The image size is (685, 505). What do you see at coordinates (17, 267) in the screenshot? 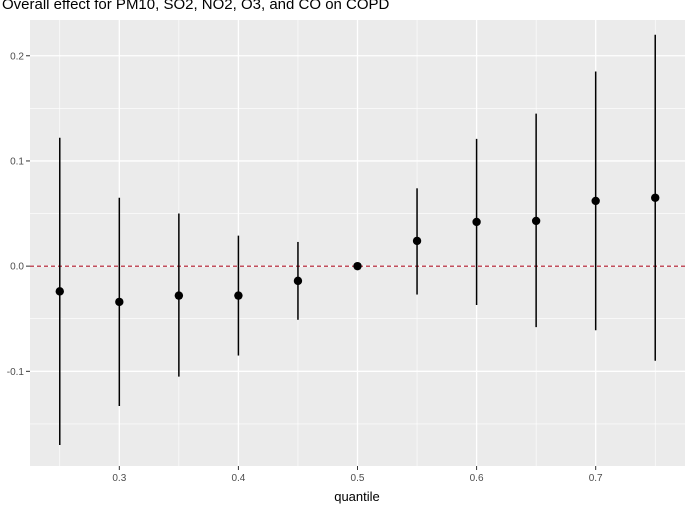
I see `y-tick-label: 0.0` at bounding box center [17, 267].